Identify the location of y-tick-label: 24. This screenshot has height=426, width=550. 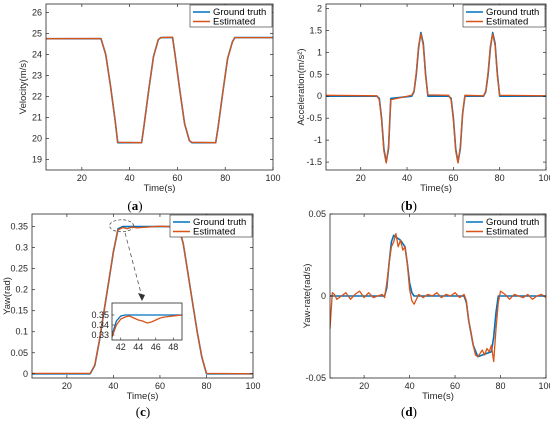
(37, 54).